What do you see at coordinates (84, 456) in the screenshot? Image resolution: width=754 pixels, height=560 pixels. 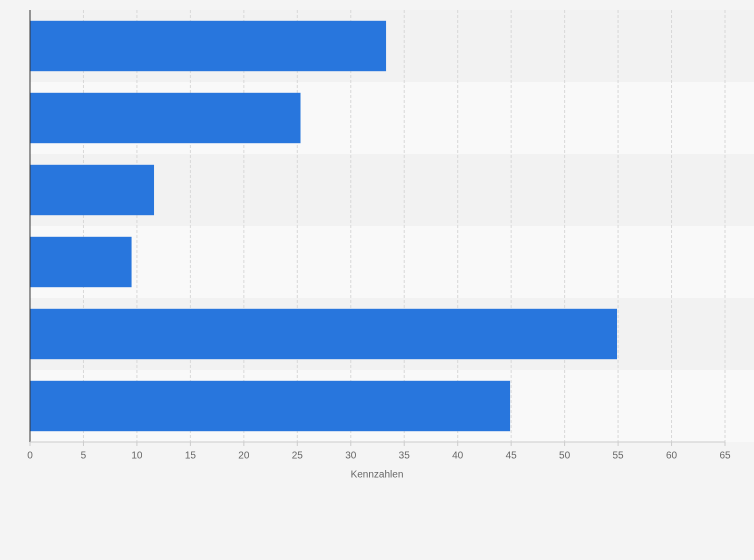 I see `x-tick-label: 5` at bounding box center [84, 456].